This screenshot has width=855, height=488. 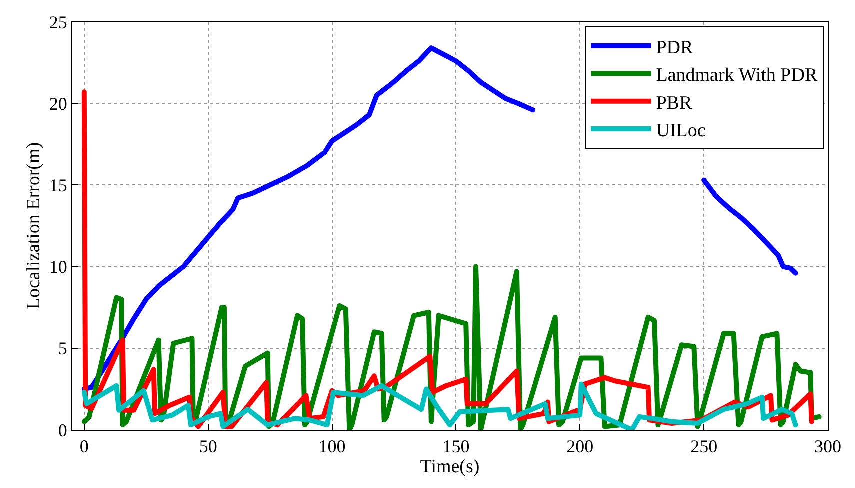 What do you see at coordinates (208, 446) in the screenshot?
I see `x-tick-label: 50` at bounding box center [208, 446].